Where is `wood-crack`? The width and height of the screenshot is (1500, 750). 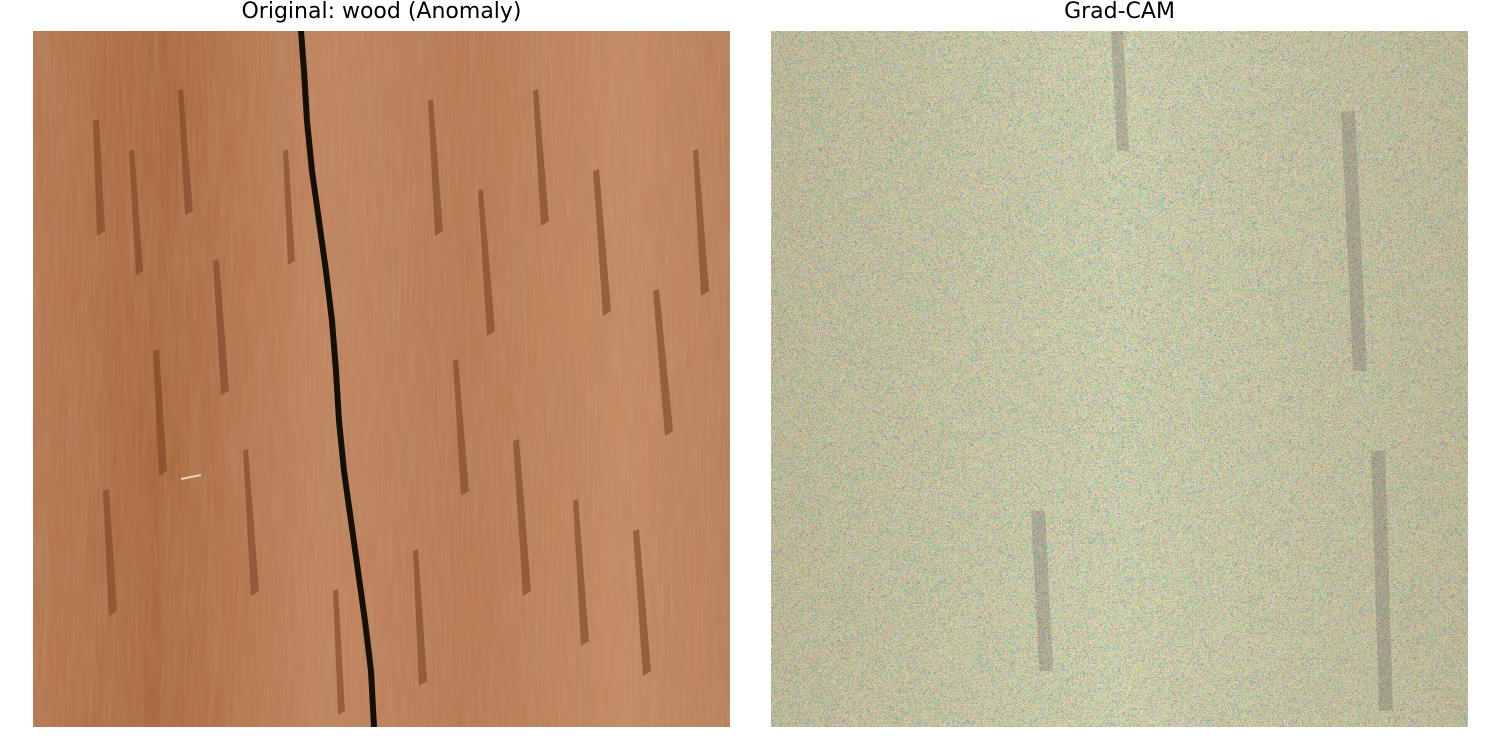 wood-crack is located at coordinates (337, 379).